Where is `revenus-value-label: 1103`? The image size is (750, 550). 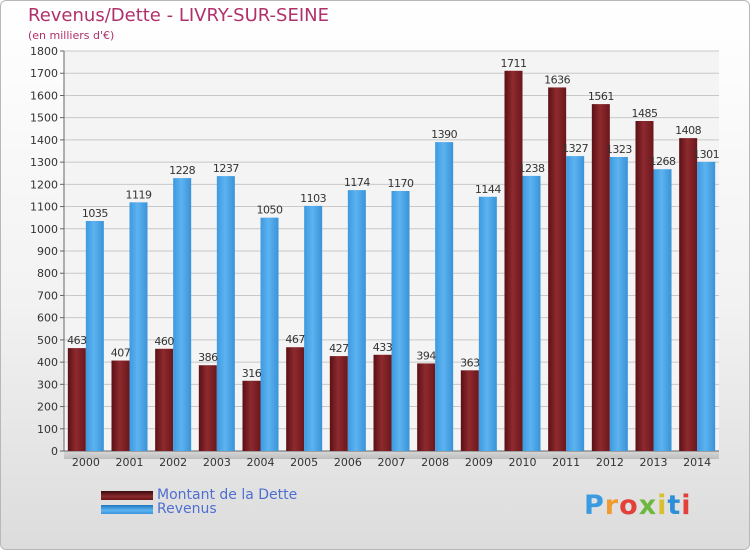
revenus-value-label: 1103 is located at coordinates (313, 198).